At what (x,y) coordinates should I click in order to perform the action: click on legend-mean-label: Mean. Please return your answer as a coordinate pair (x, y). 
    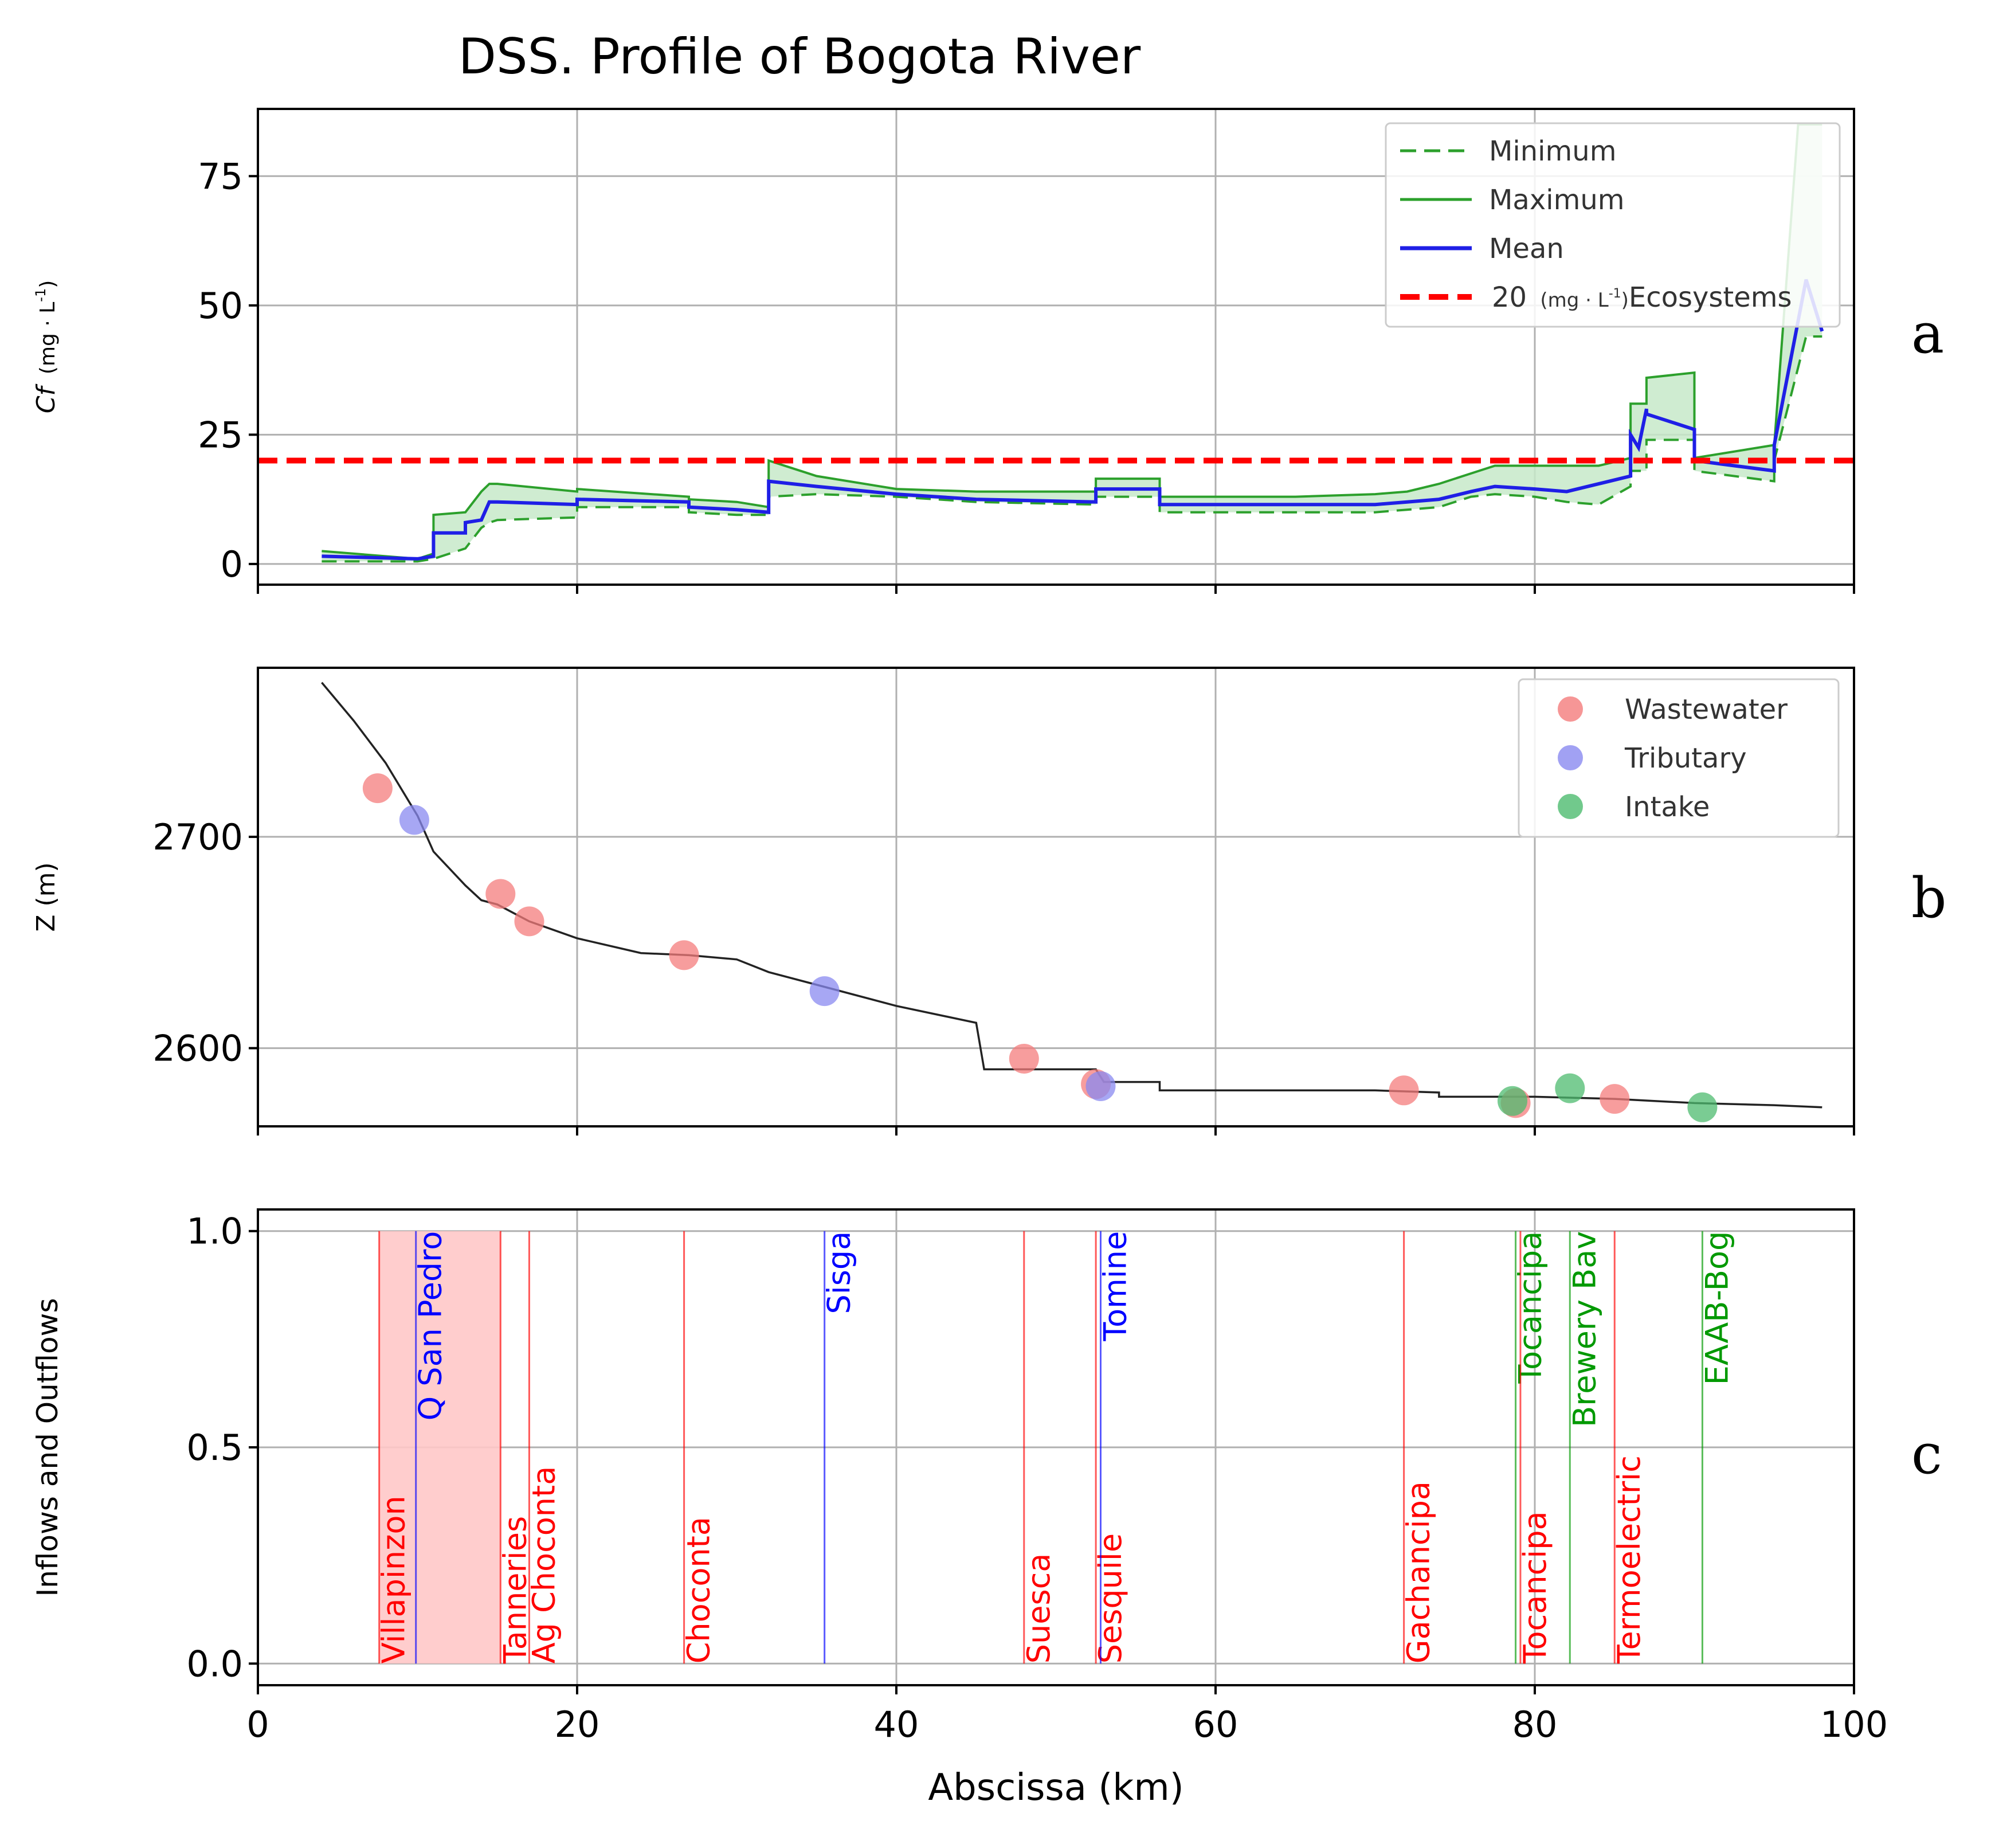
    Looking at the image, I should click on (1526, 249).